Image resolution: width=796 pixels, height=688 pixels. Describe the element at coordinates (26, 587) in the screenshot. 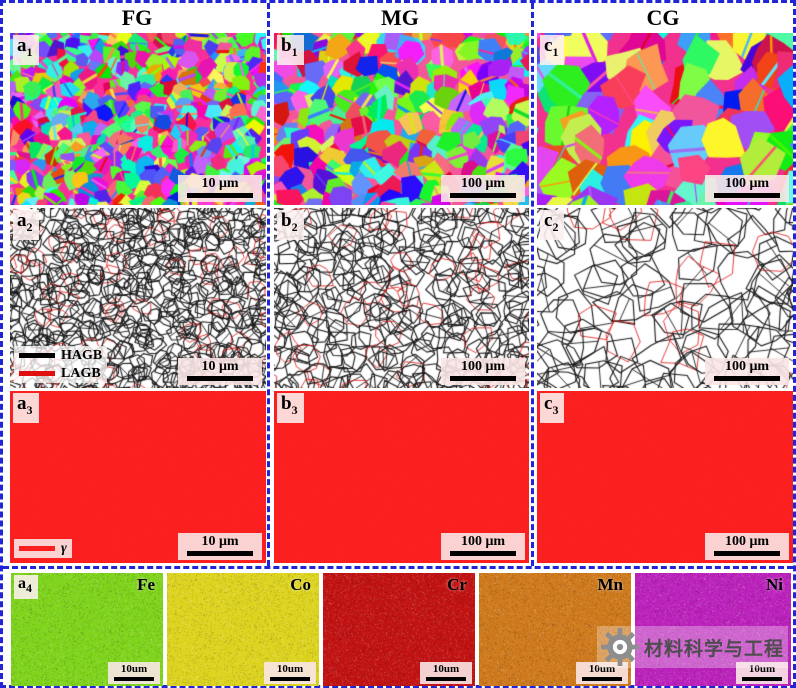

I see `panel-label-a4: a4` at that location.